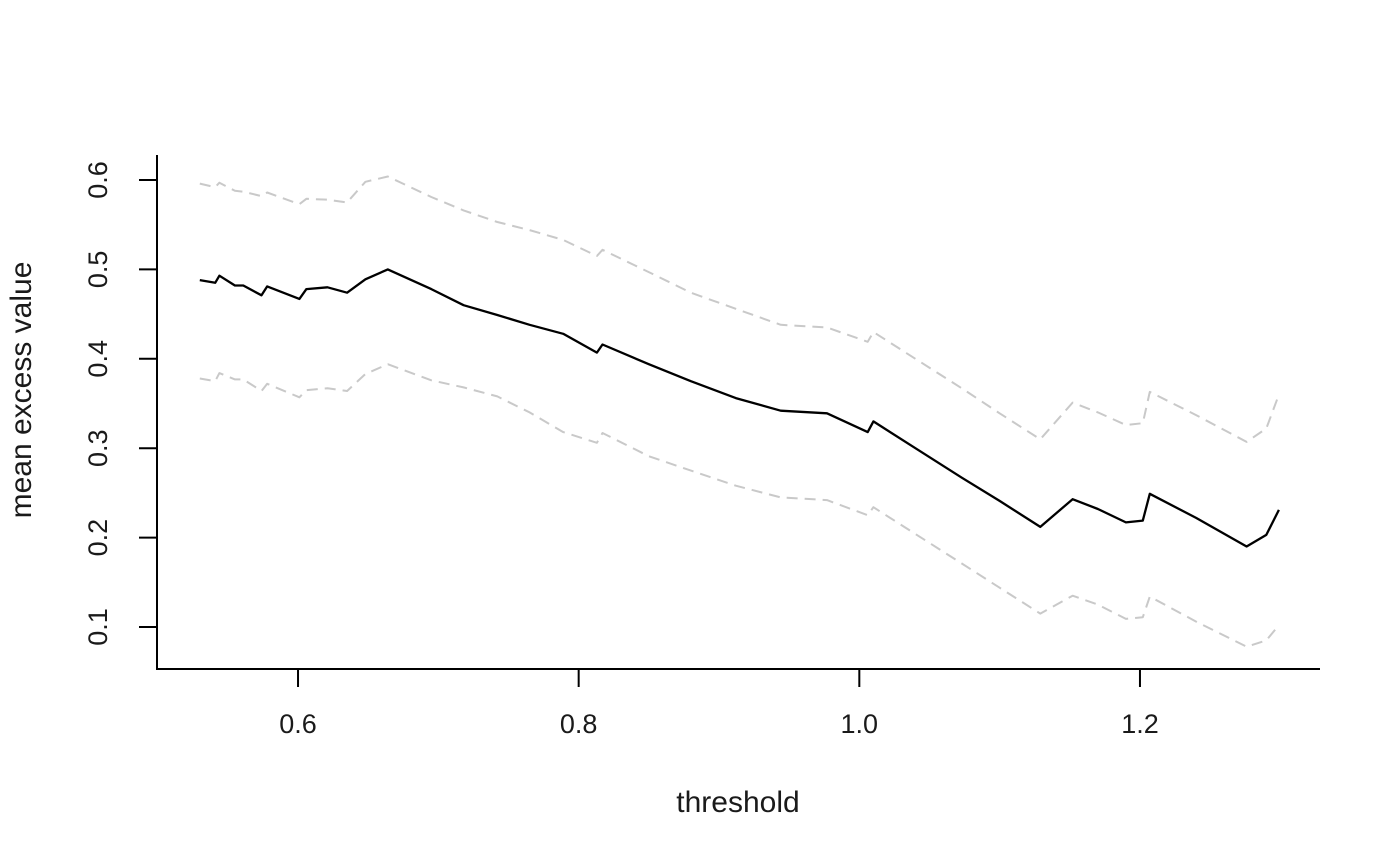 This screenshot has height=866, width=1400. Describe the element at coordinates (298, 724) in the screenshot. I see `x-tick-label-0.6: 0.6` at that location.